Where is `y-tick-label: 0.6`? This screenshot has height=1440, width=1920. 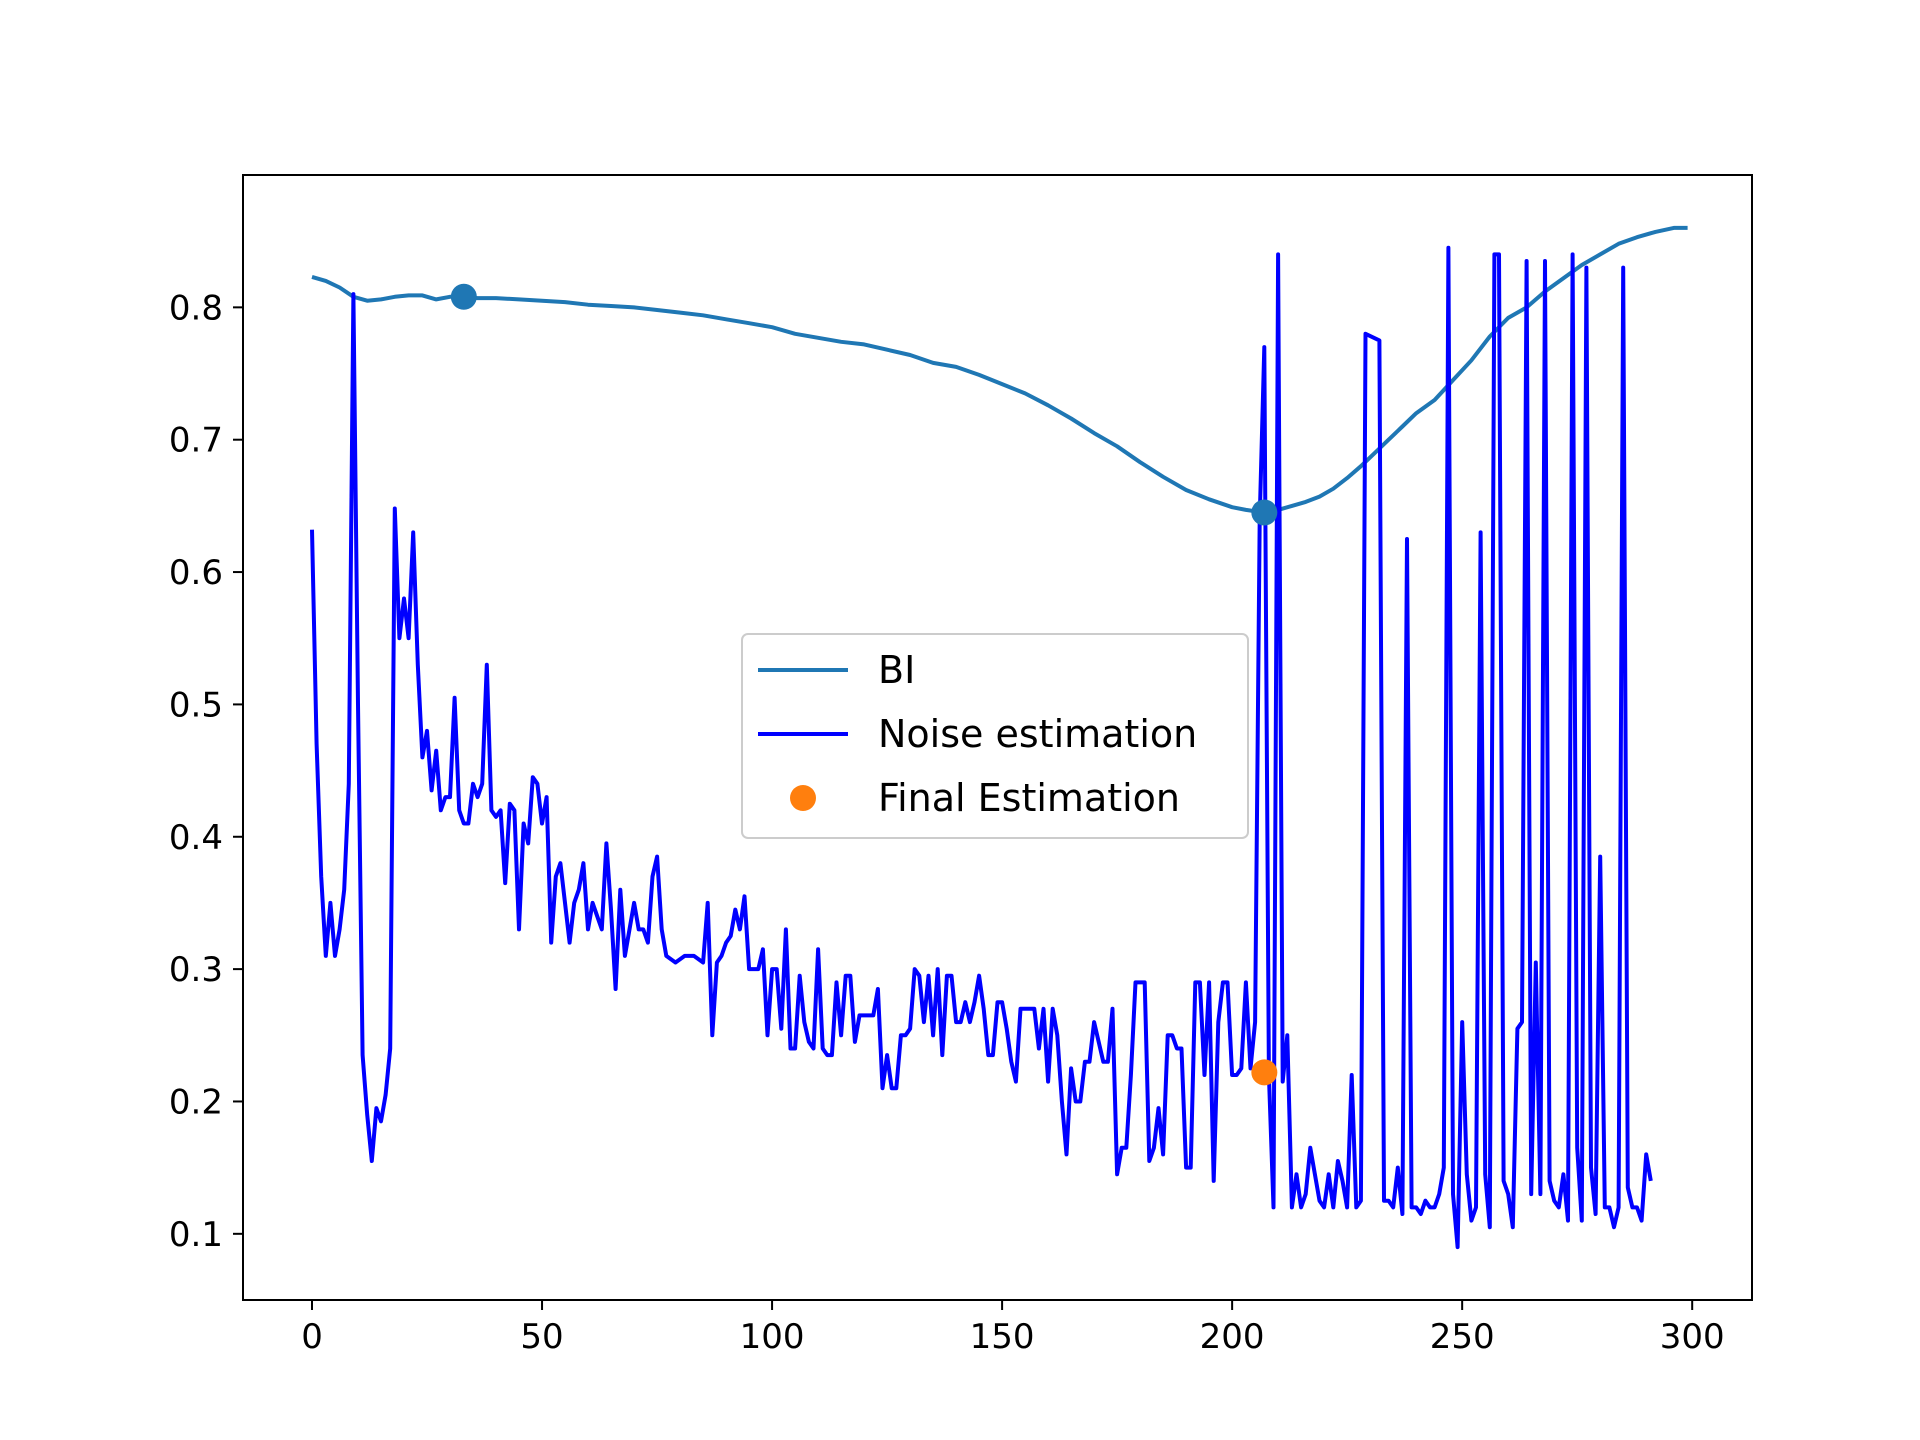
y-tick-label: 0.6 is located at coordinates (196, 573).